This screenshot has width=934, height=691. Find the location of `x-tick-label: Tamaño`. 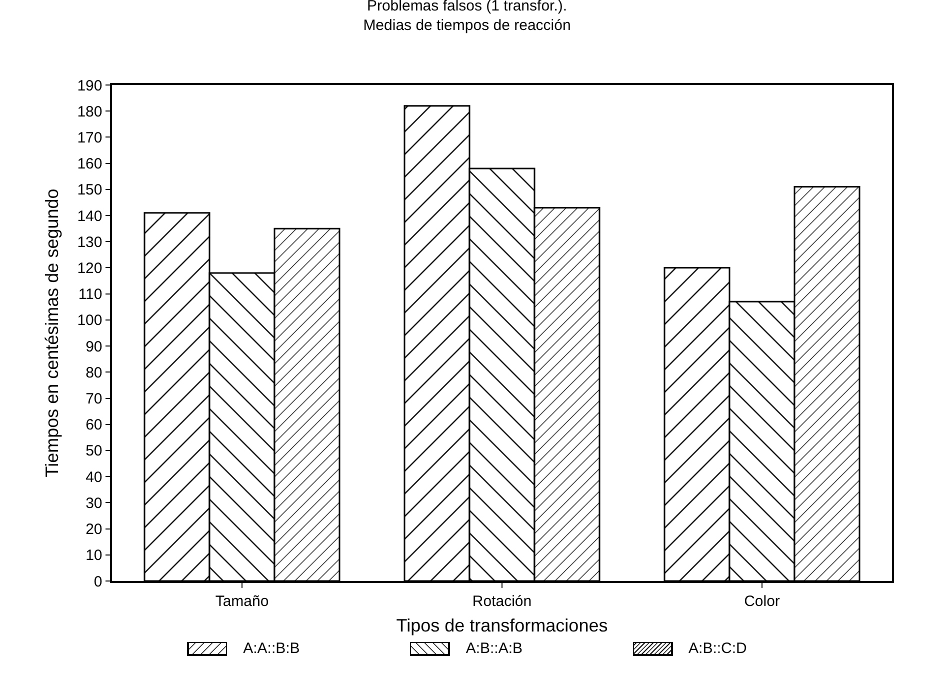

x-tick-label: Tamaño is located at coordinates (242, 601).